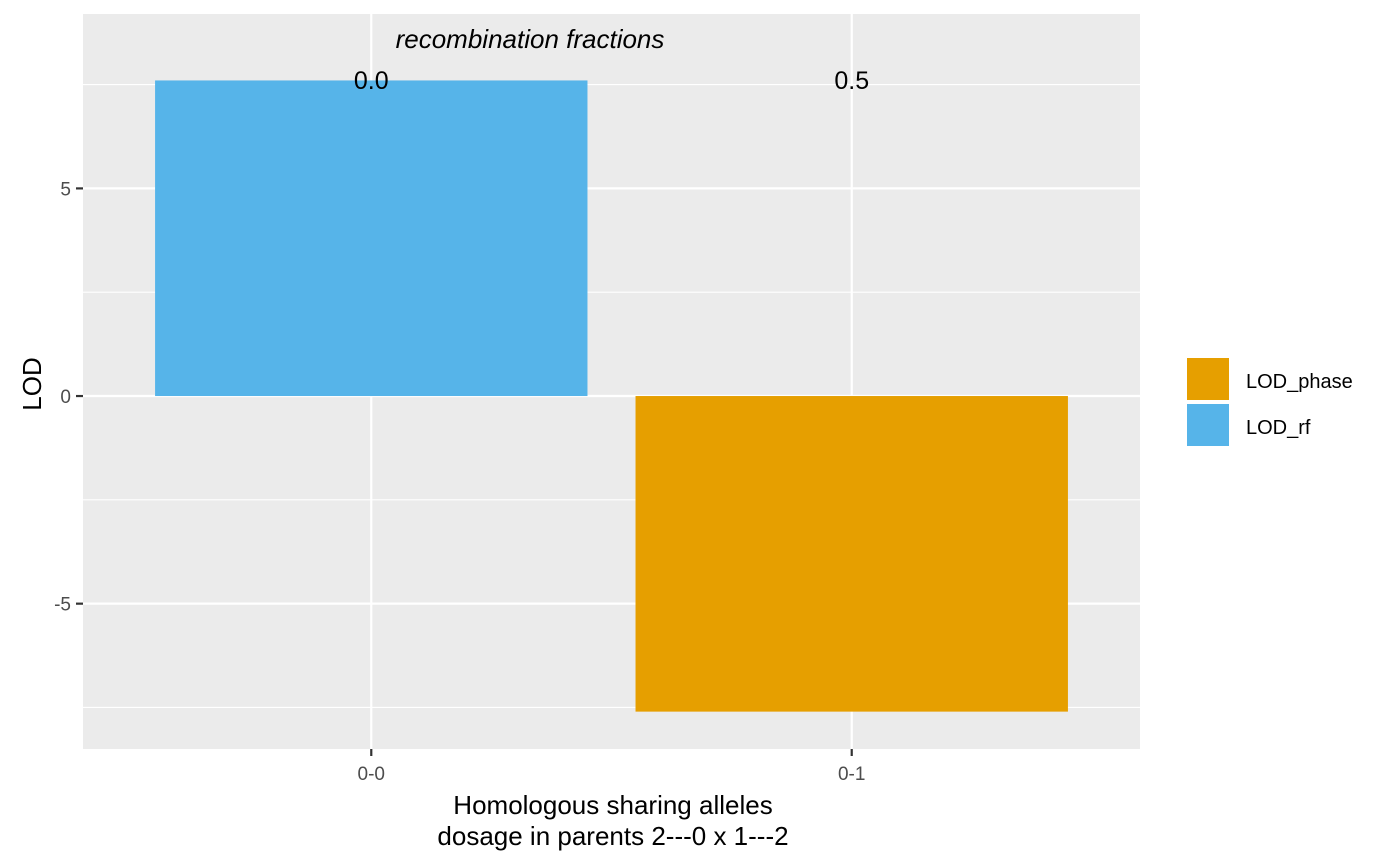 The image size is (1400, 866). I want to click on legend-key-lod-rf, so click(1208, 425).